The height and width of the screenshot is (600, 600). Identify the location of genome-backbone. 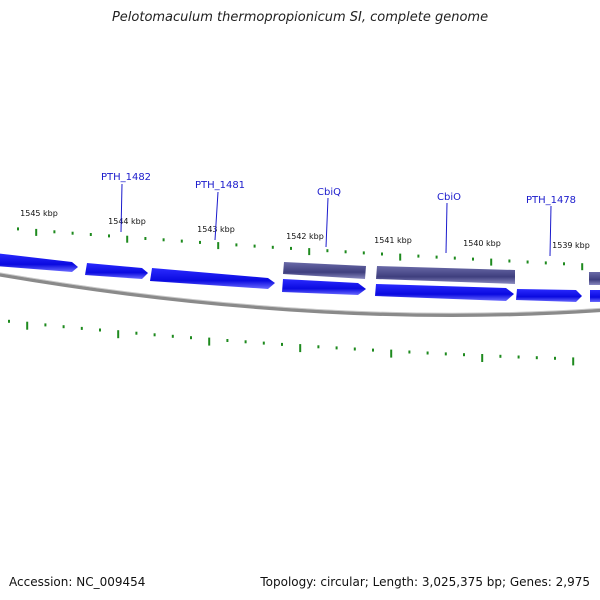
(300, 295).